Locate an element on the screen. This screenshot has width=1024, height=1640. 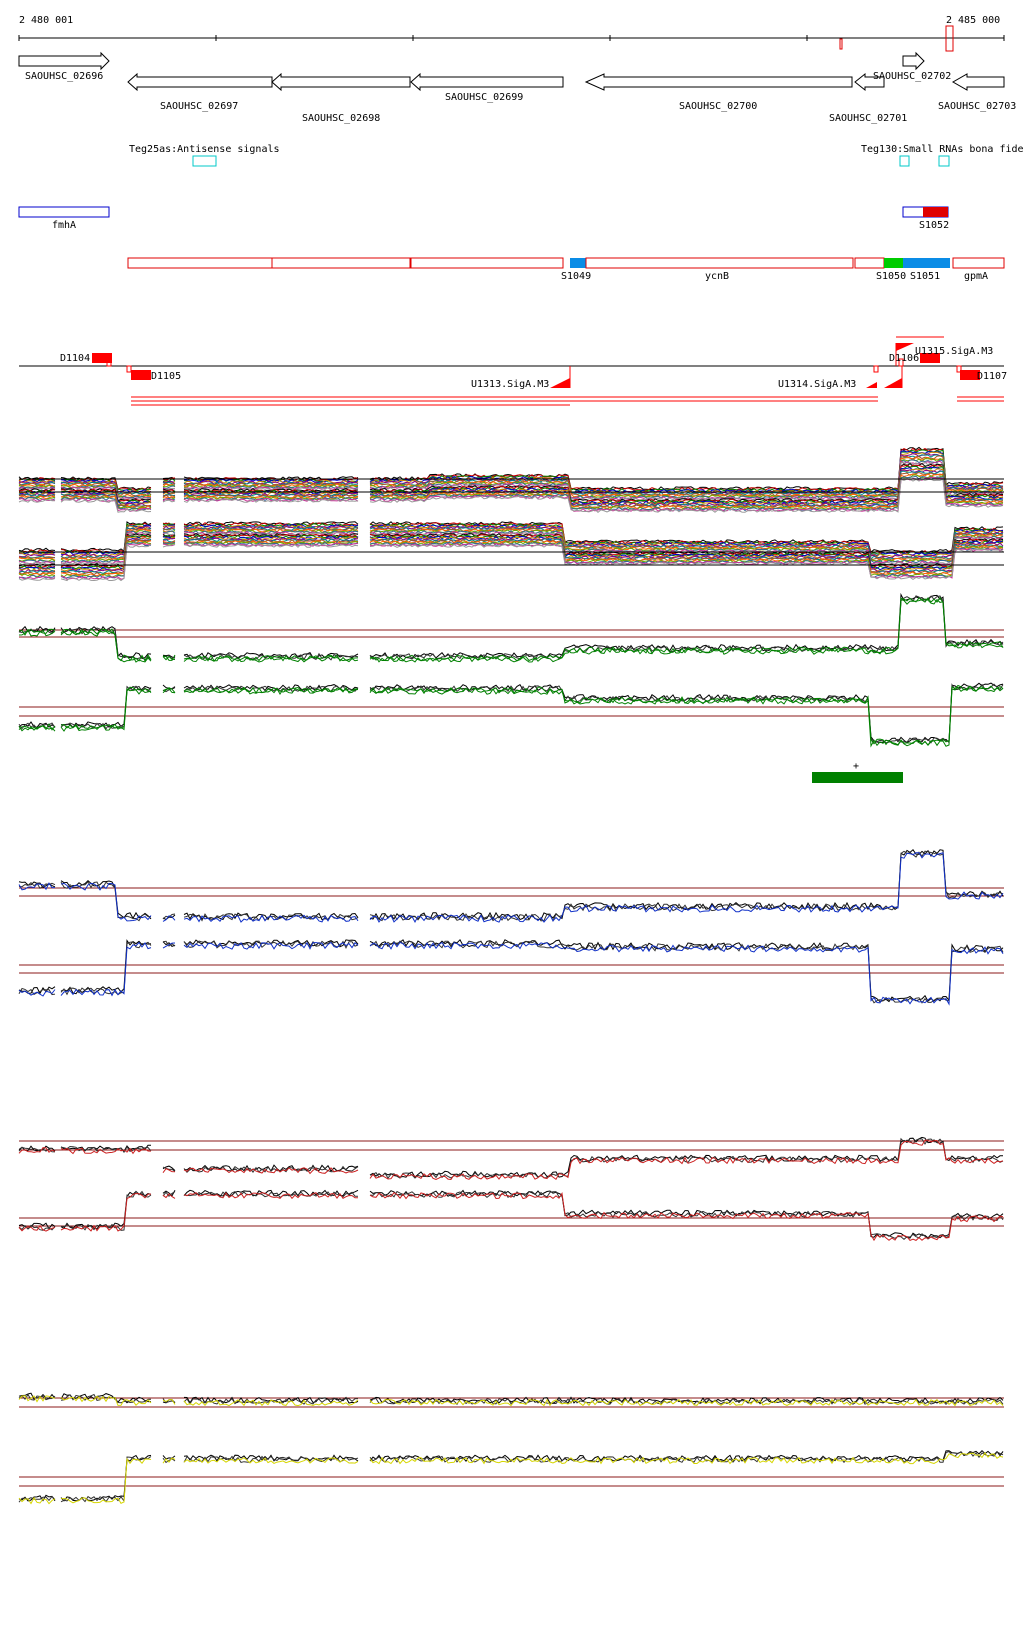
segment-label-u1315: U1315.SigA.M3 is located at coordinates (954, 351).